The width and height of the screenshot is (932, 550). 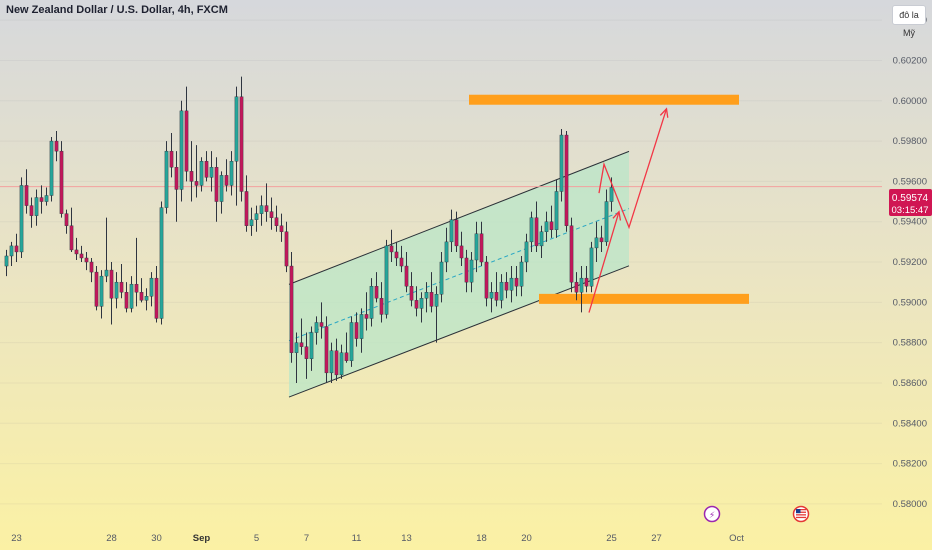 What do you see at coordinates (756, 514) in the screenshot?
I see `event-markers: ⚡` at bounding box center [756, 514].